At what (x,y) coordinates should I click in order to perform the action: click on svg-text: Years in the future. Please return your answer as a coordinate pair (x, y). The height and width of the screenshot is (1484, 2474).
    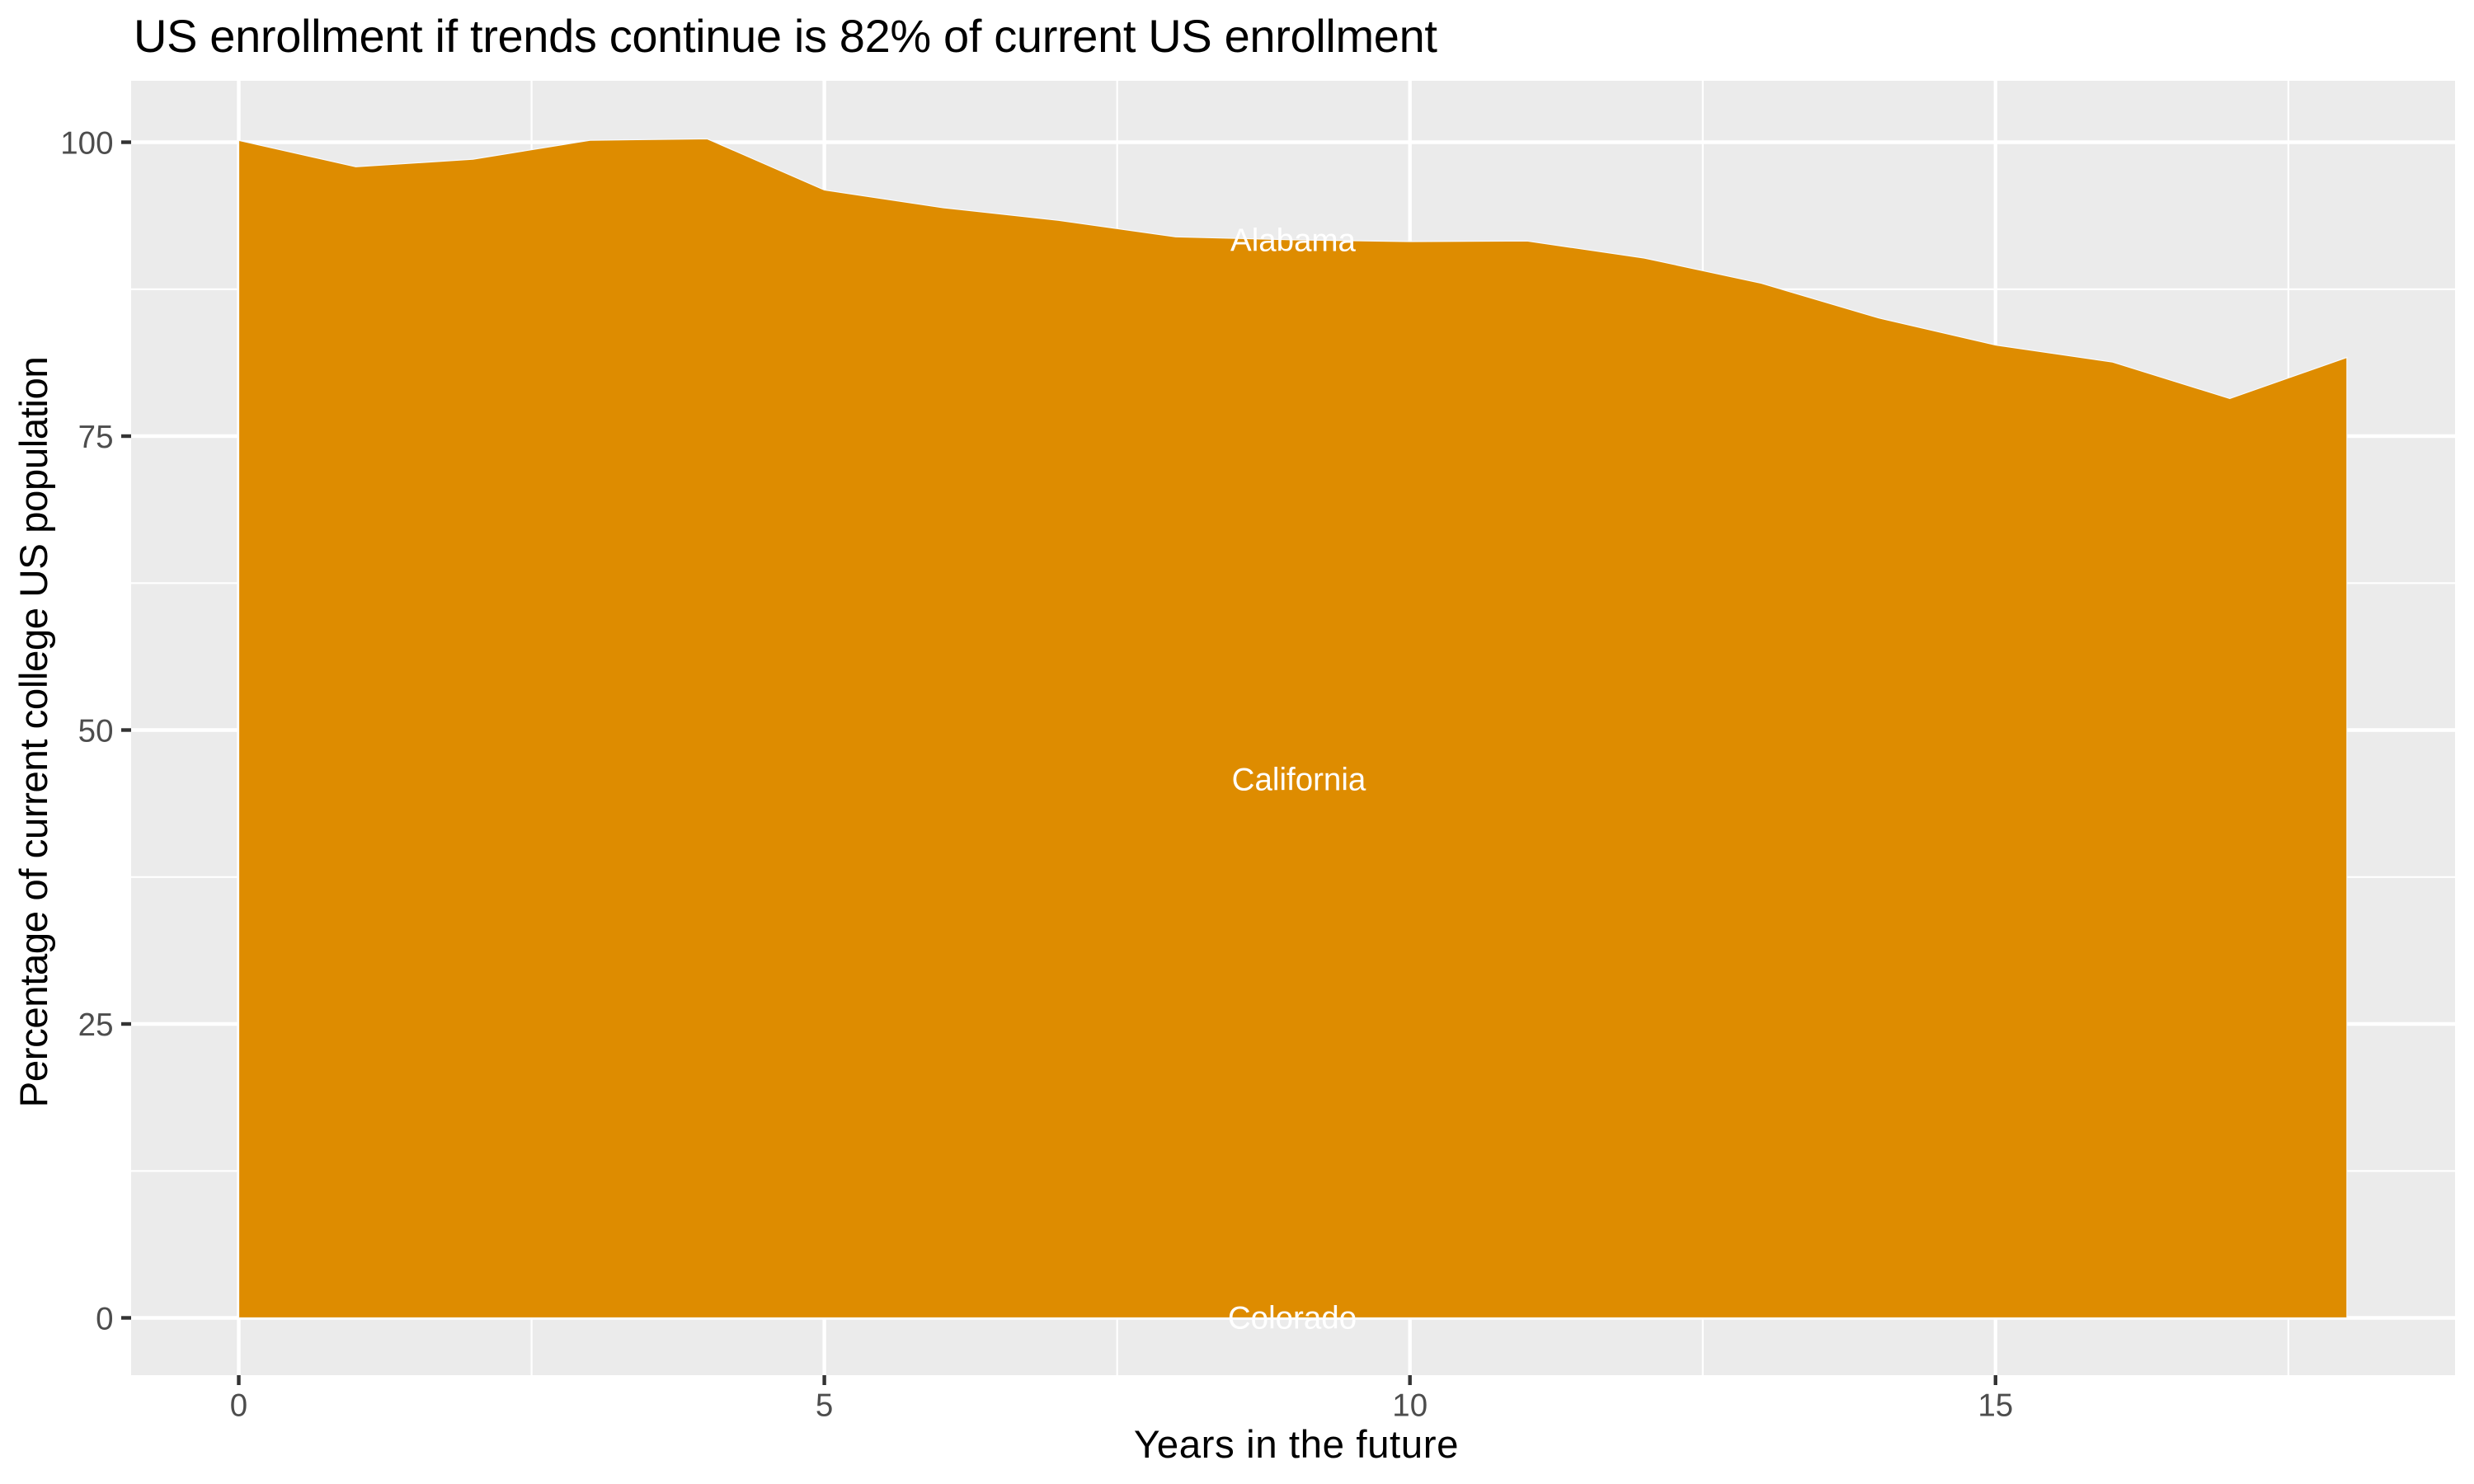
    Looking at the image, I should click on (1296, 1445).